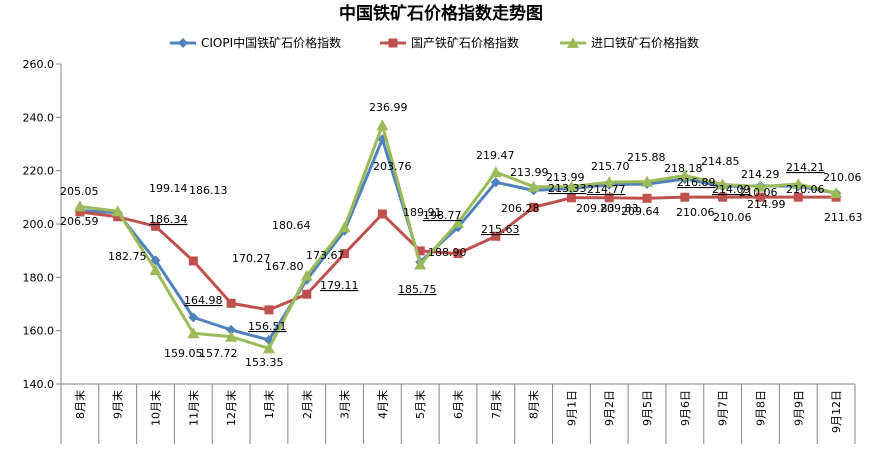 The image size is (883, 461). Describe the element at coordinates (339, 285) in the screenshot. I see `data-label: 179.11` at that location.